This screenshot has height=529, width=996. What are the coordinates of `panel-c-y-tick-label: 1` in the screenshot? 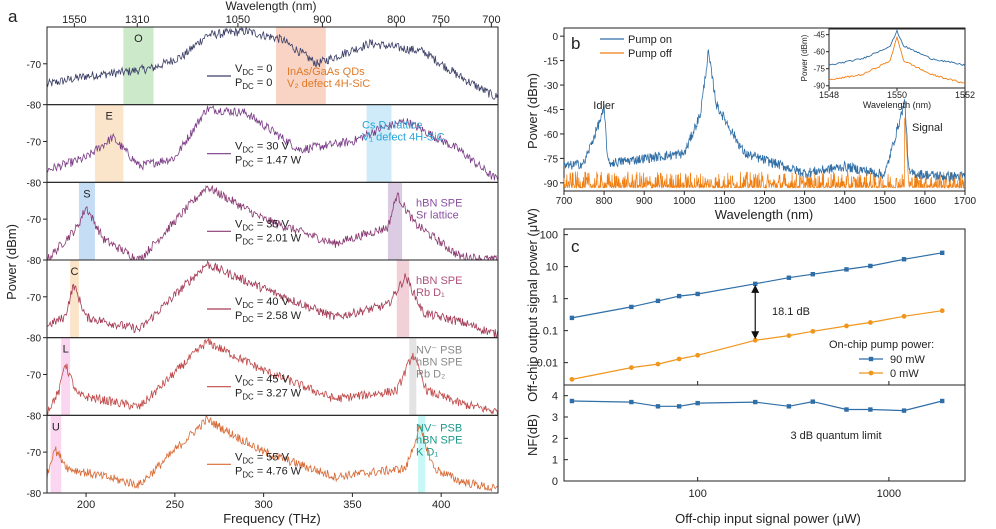 It's located at (555, 300).